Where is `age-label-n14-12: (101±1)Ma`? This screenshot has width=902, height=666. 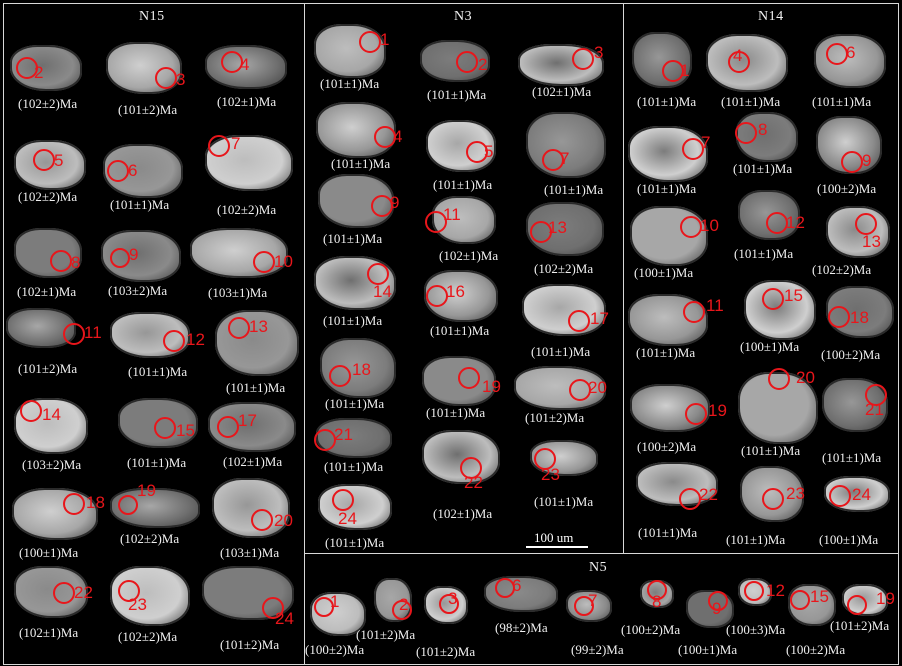
age-label-n14-12: (101±1)Ma is located at coordinates (764, 253).